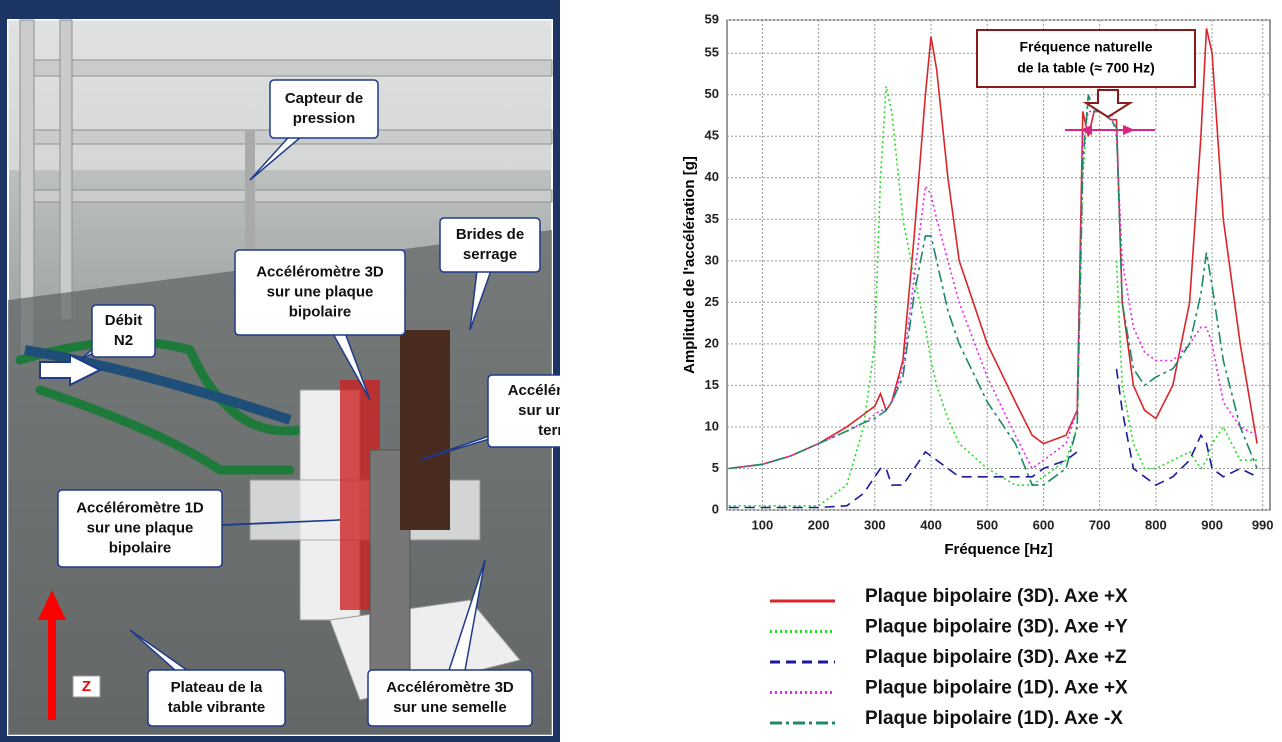  I want to click on x-tick-label: 400, so click(931, 524).